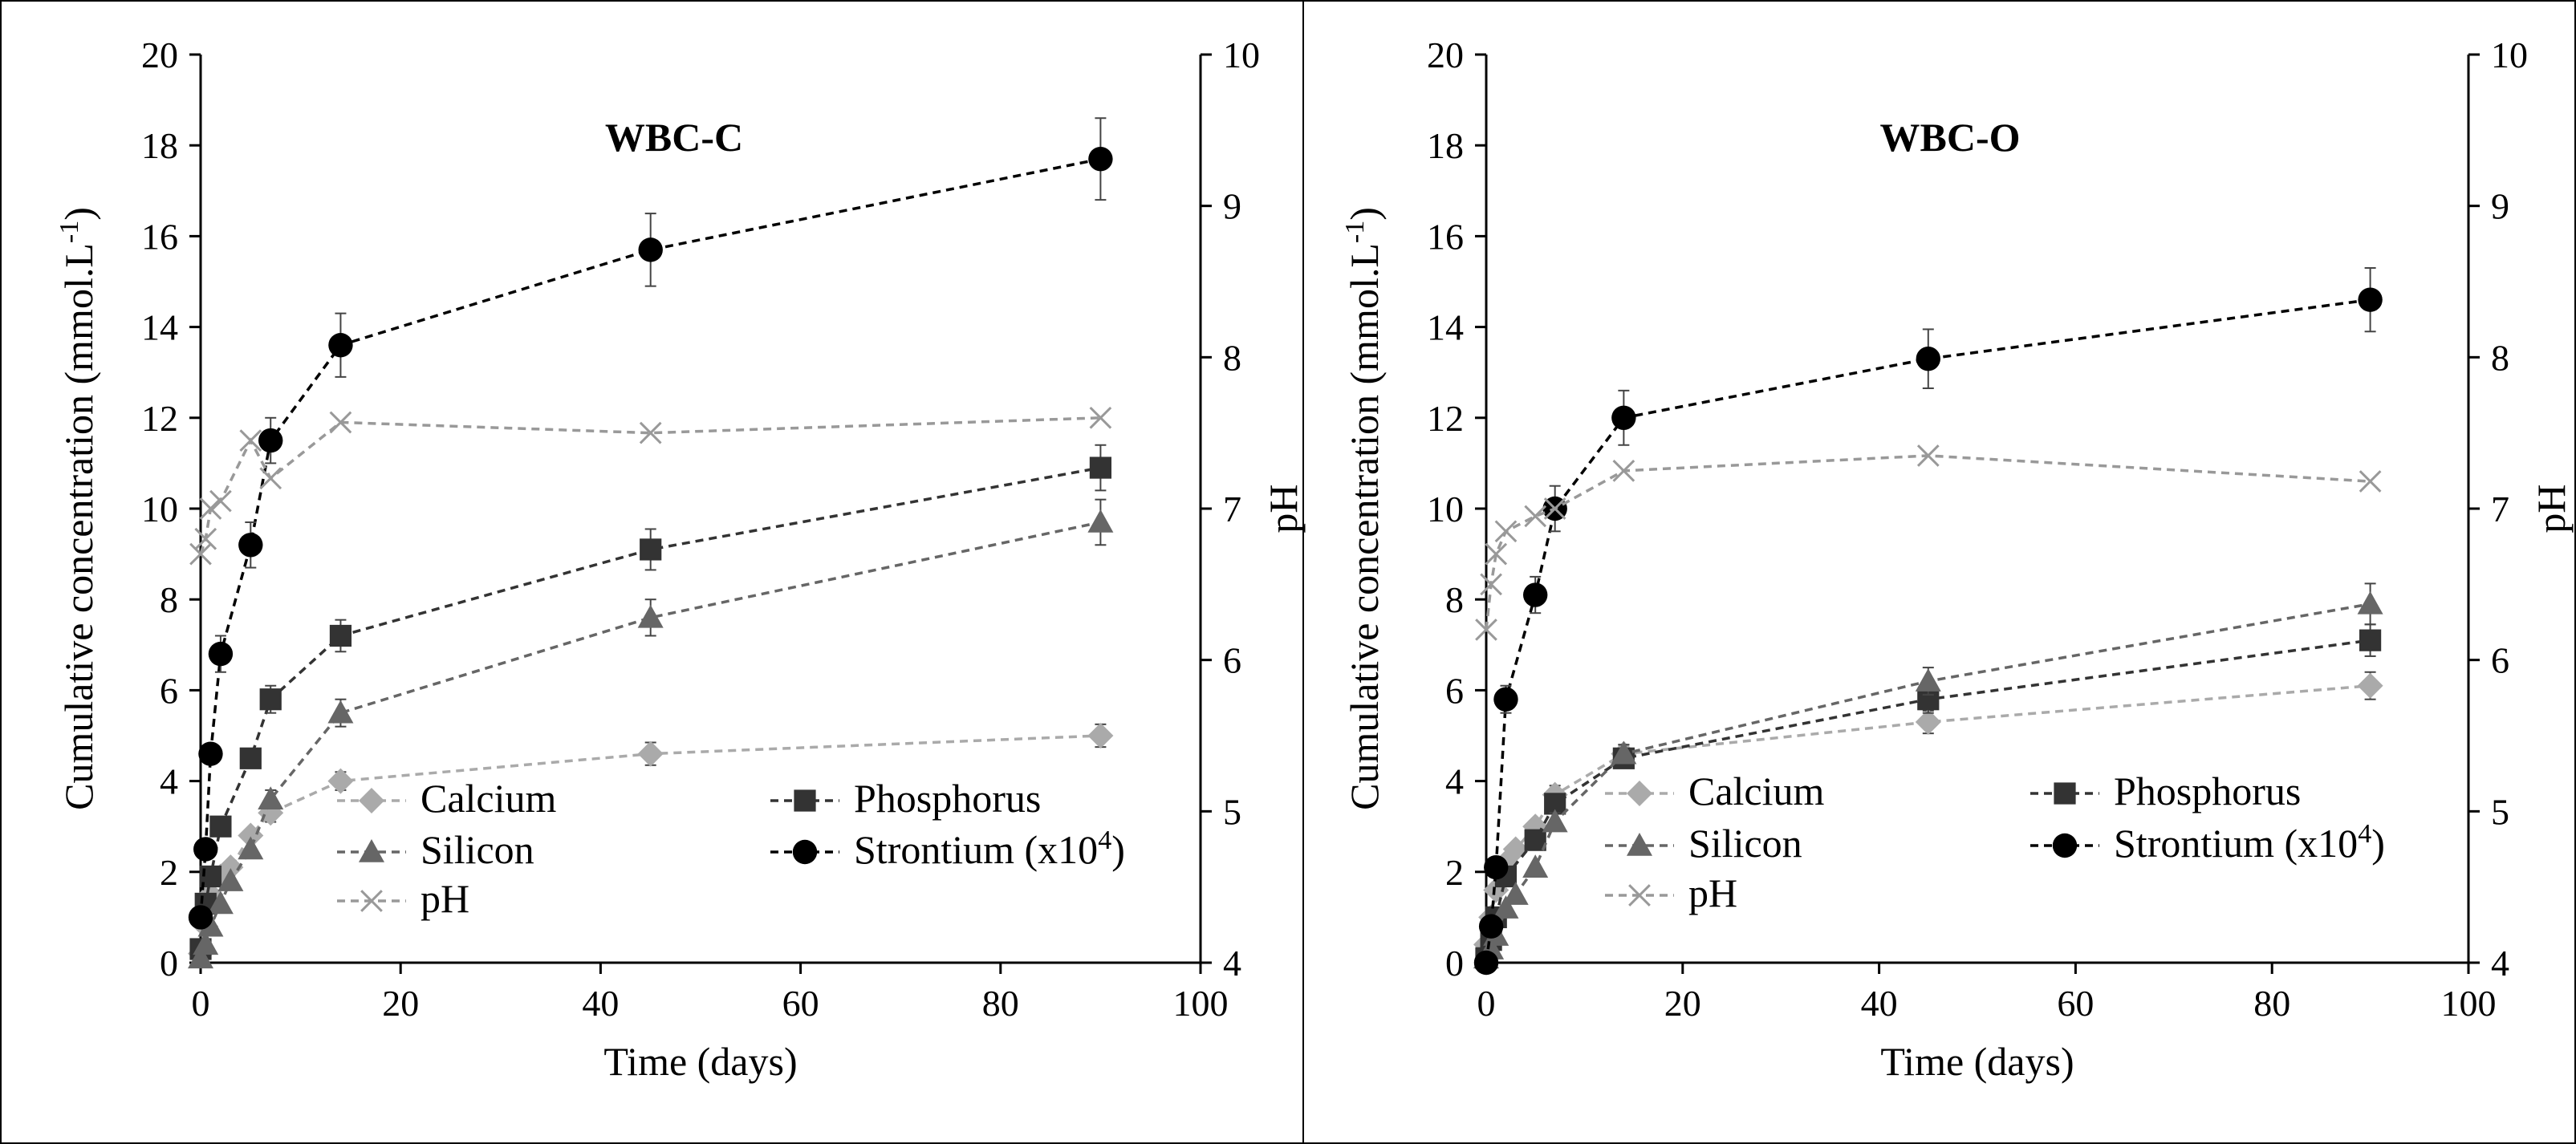 Image resolution: width=2576 pixels, height=1144 pixels. Describe the element at coordinates (2500, 811) in the screenshot. I see `y2-tick-label: 5` at that location.